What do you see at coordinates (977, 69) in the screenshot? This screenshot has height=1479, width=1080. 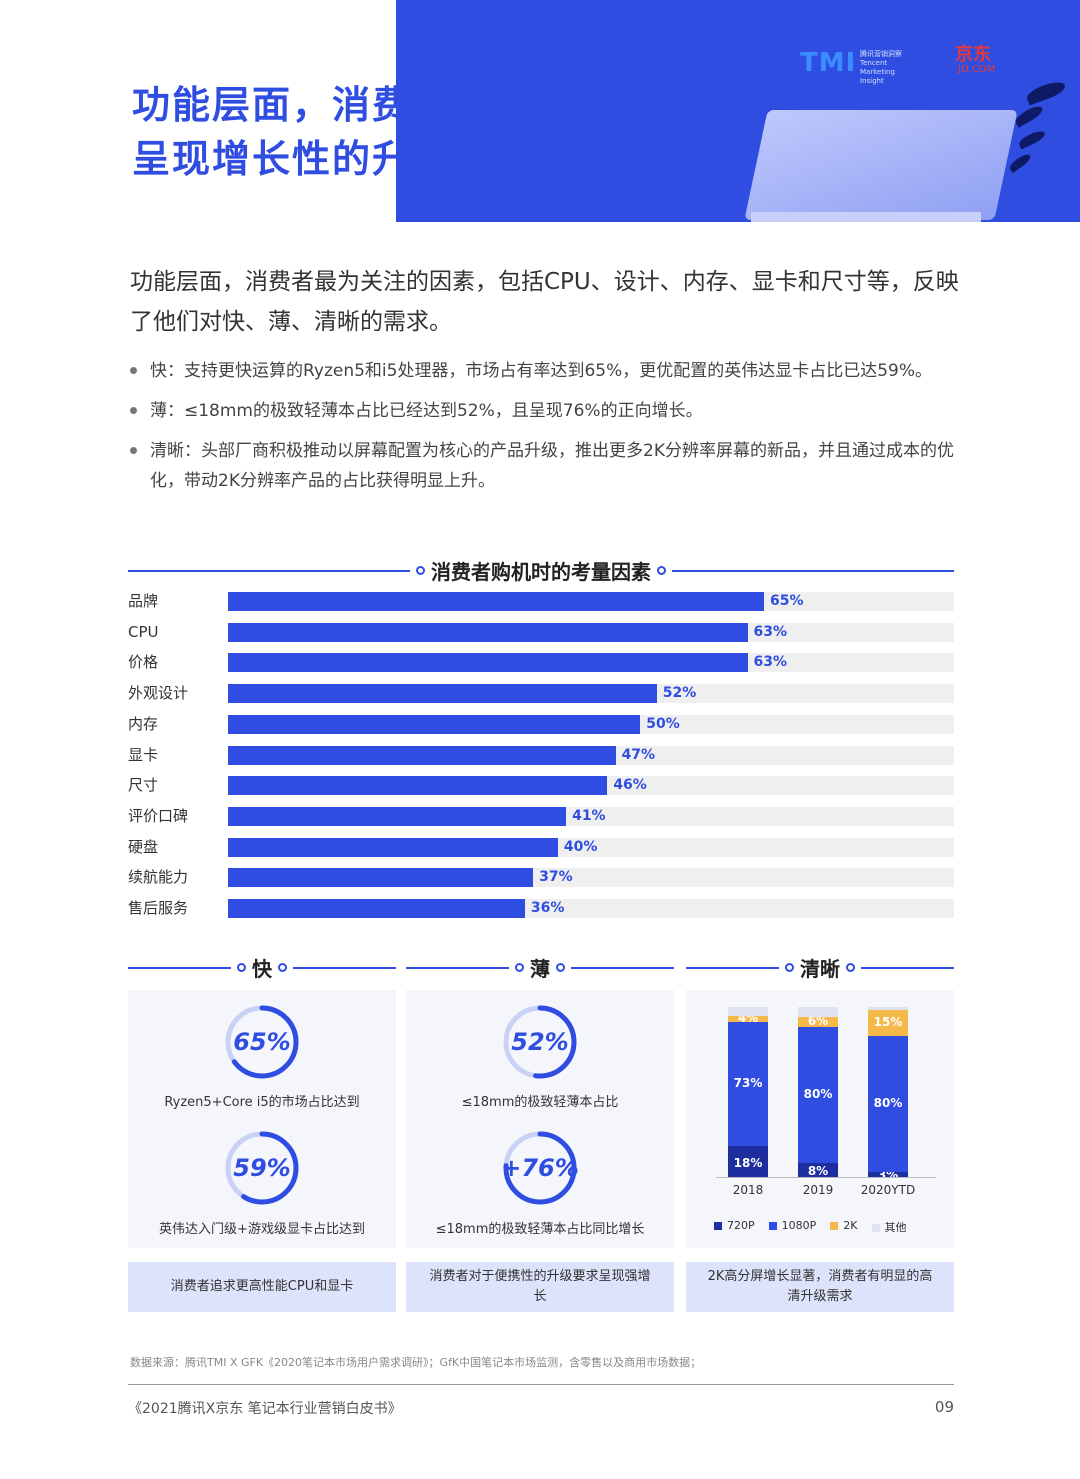 I see `jd-logo-subtext: JD.COM` at bounding box center [977, 69].